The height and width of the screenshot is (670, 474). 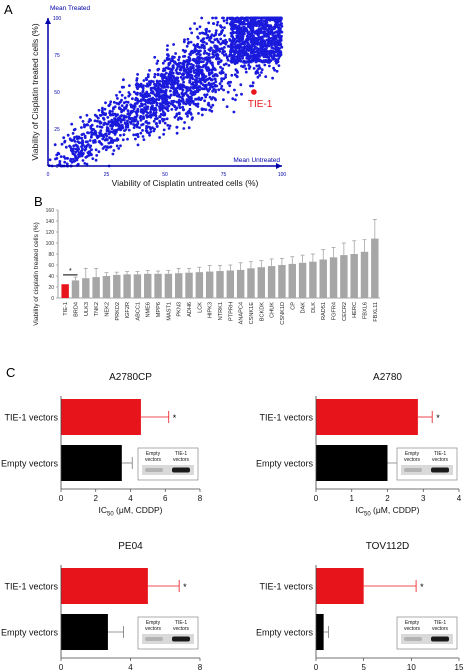 What do you see at coordinates (138, 311) in the screenshot?
I see `category-label: ABCC1` at bounding box center [138, 311].